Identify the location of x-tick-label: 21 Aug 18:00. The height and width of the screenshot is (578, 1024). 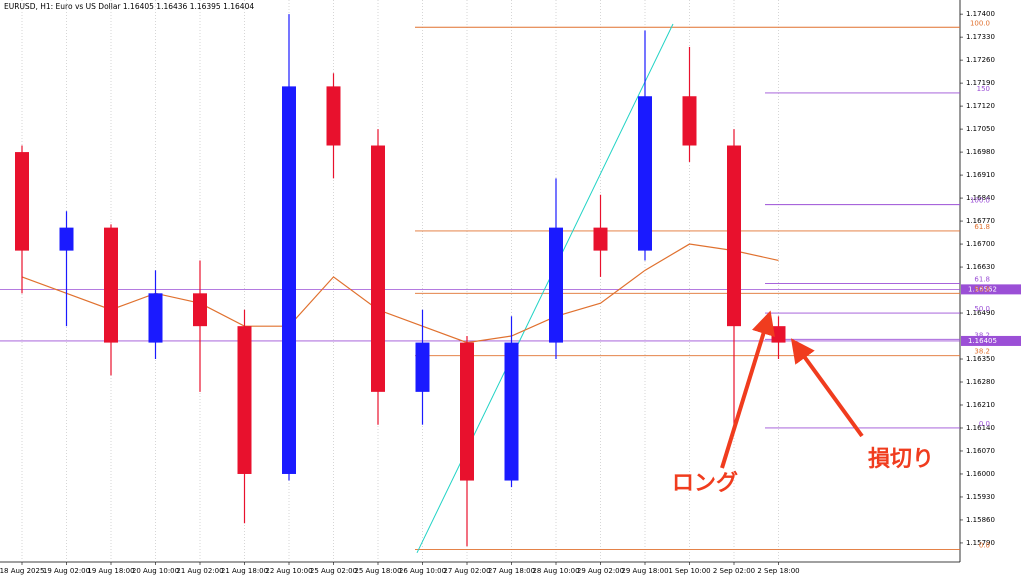
(244, 571).